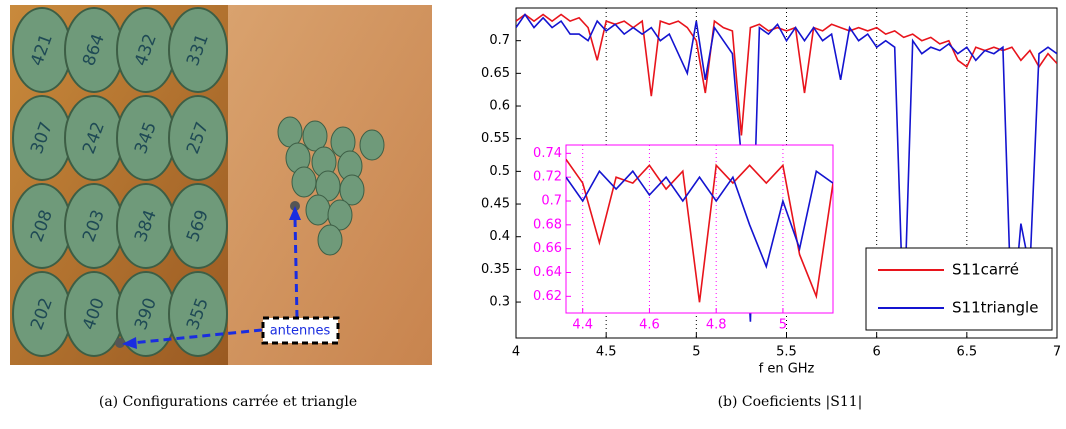  I want to click on y-tick-label: 0.5, so click(499, 171).